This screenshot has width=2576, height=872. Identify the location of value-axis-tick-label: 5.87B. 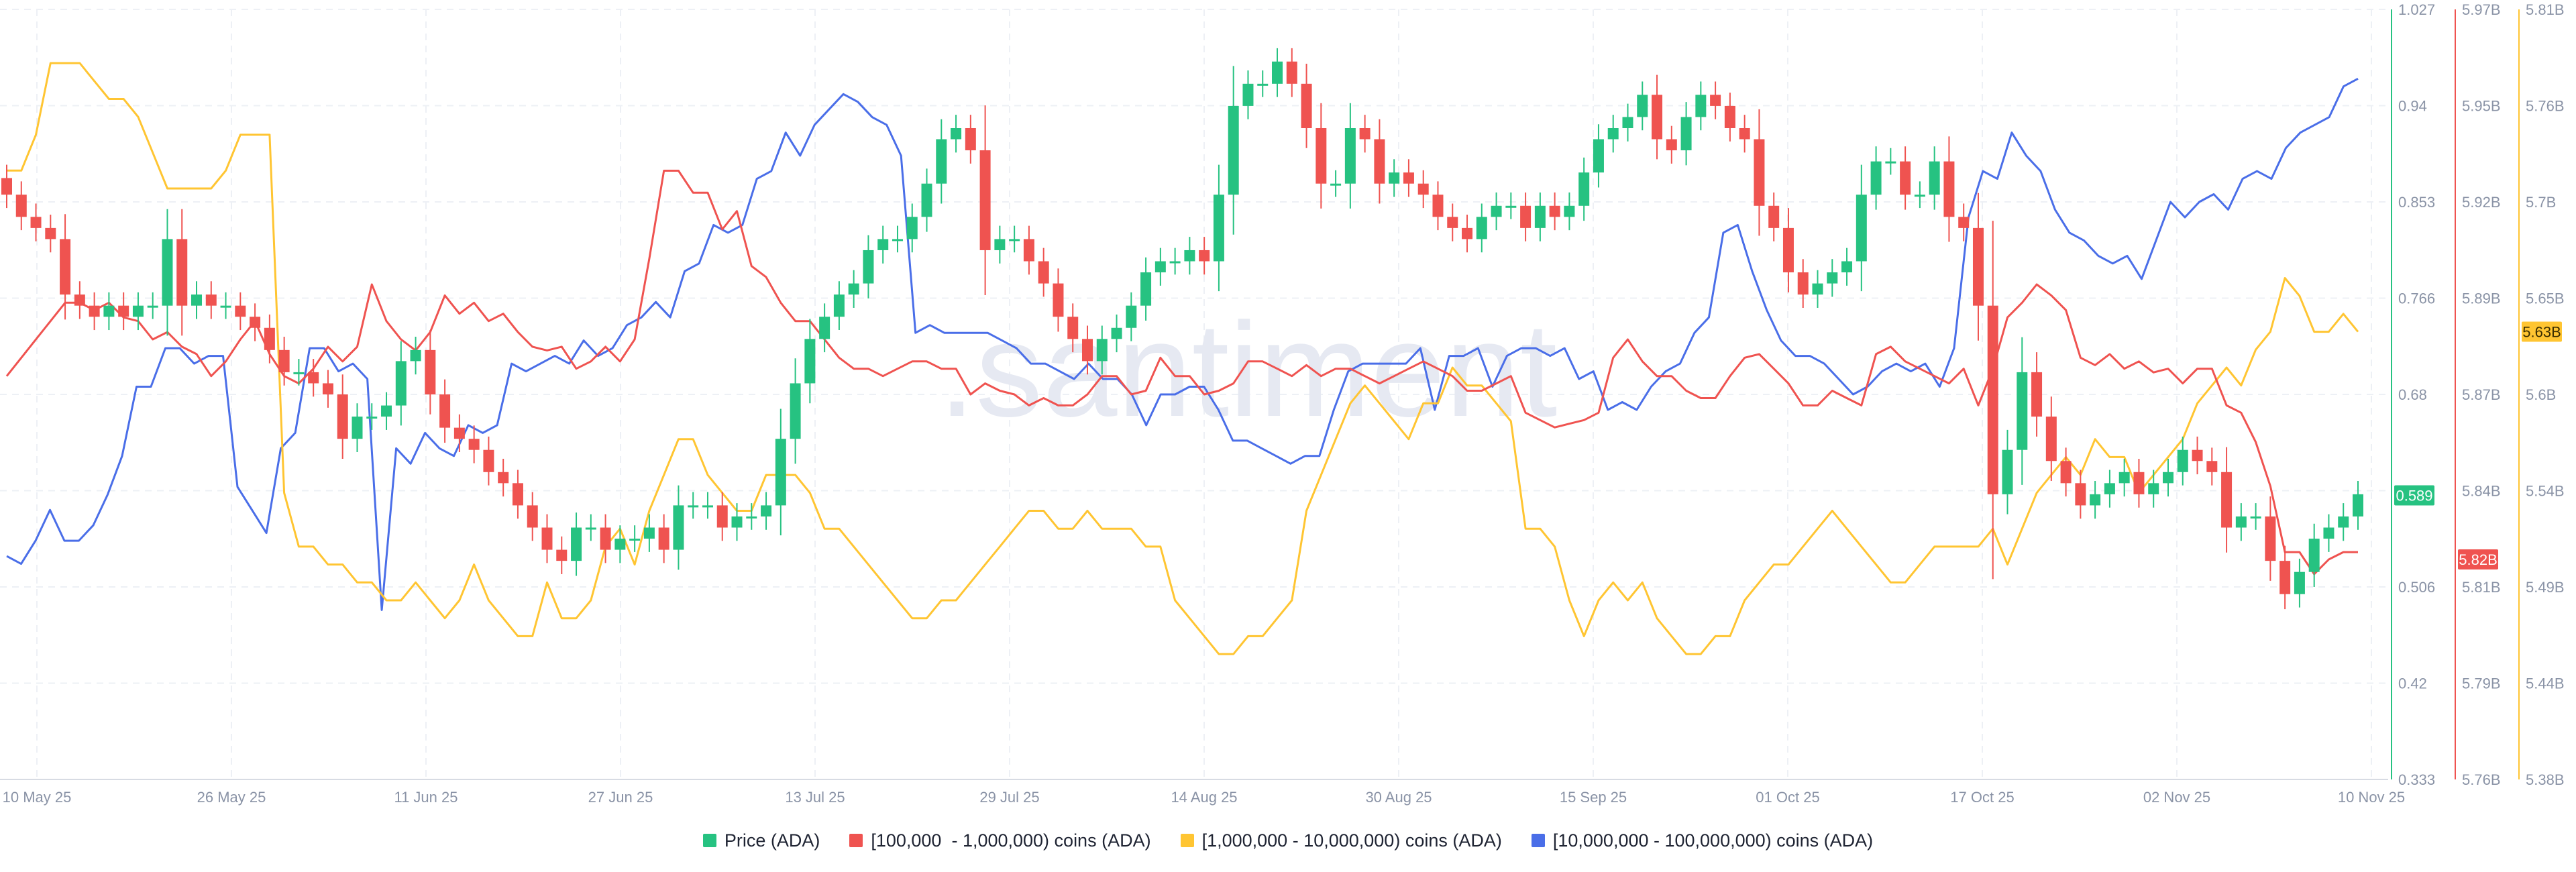
(2481, 395).